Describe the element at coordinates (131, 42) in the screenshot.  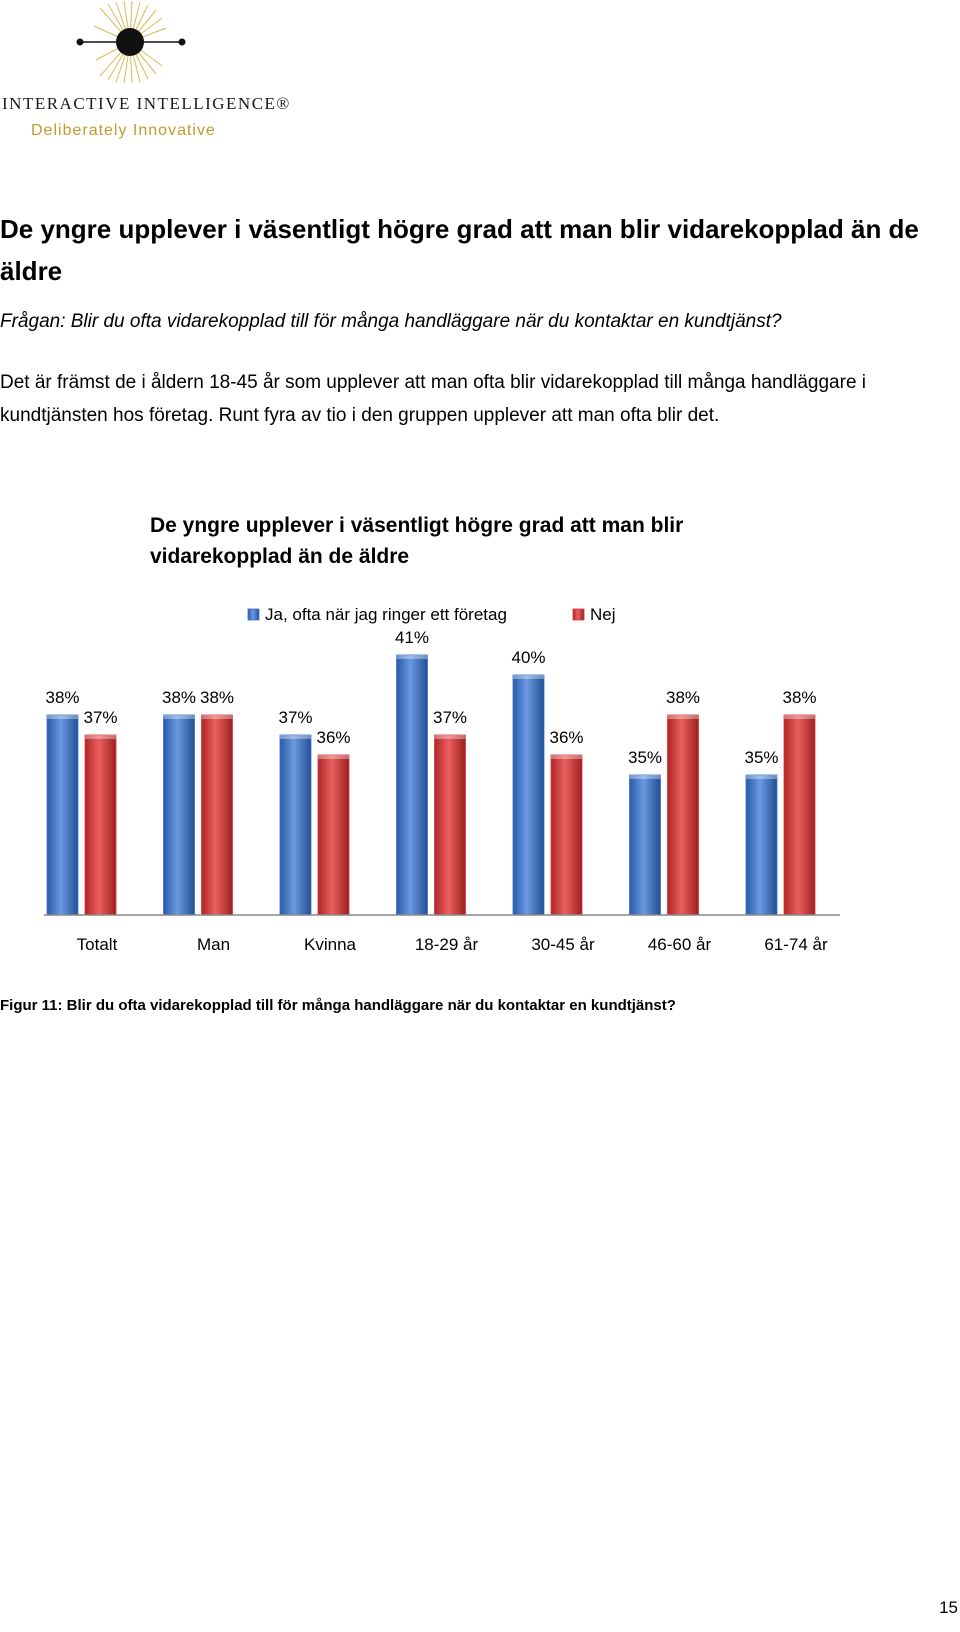
I see `radiating-lines-logo-icon` at that location.